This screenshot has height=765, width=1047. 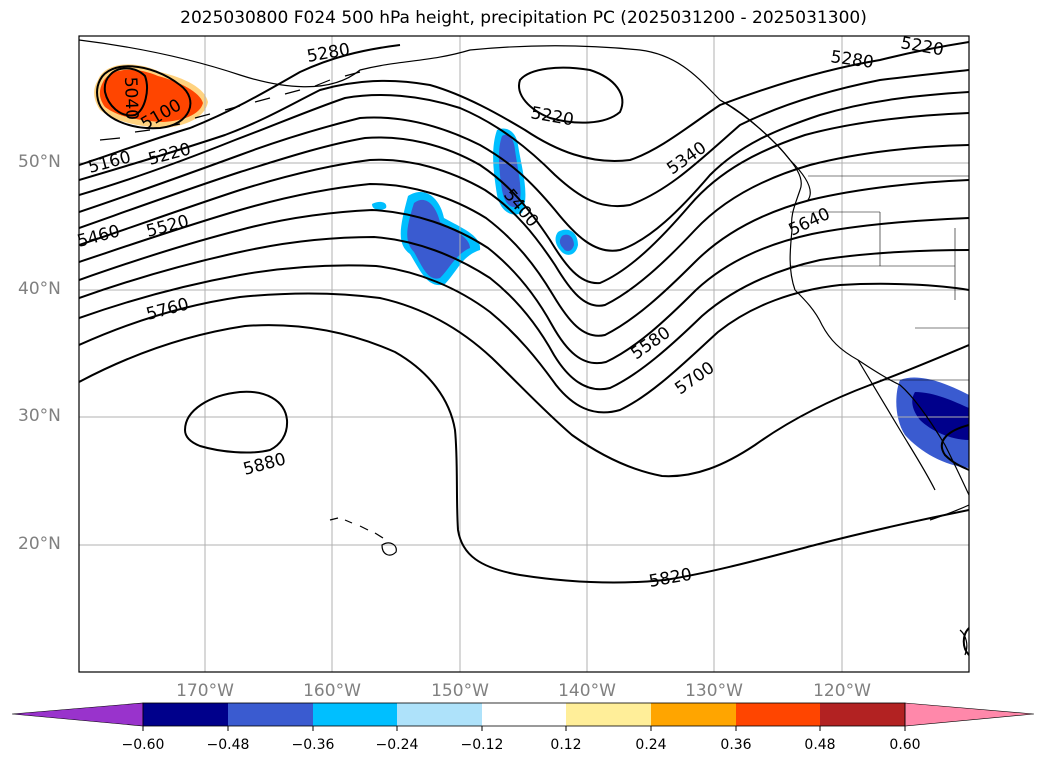 What do you see at coordinates (509, 171) in the screenshot?
I see `precip-negative-b-core` at bounding box center [509, 171].